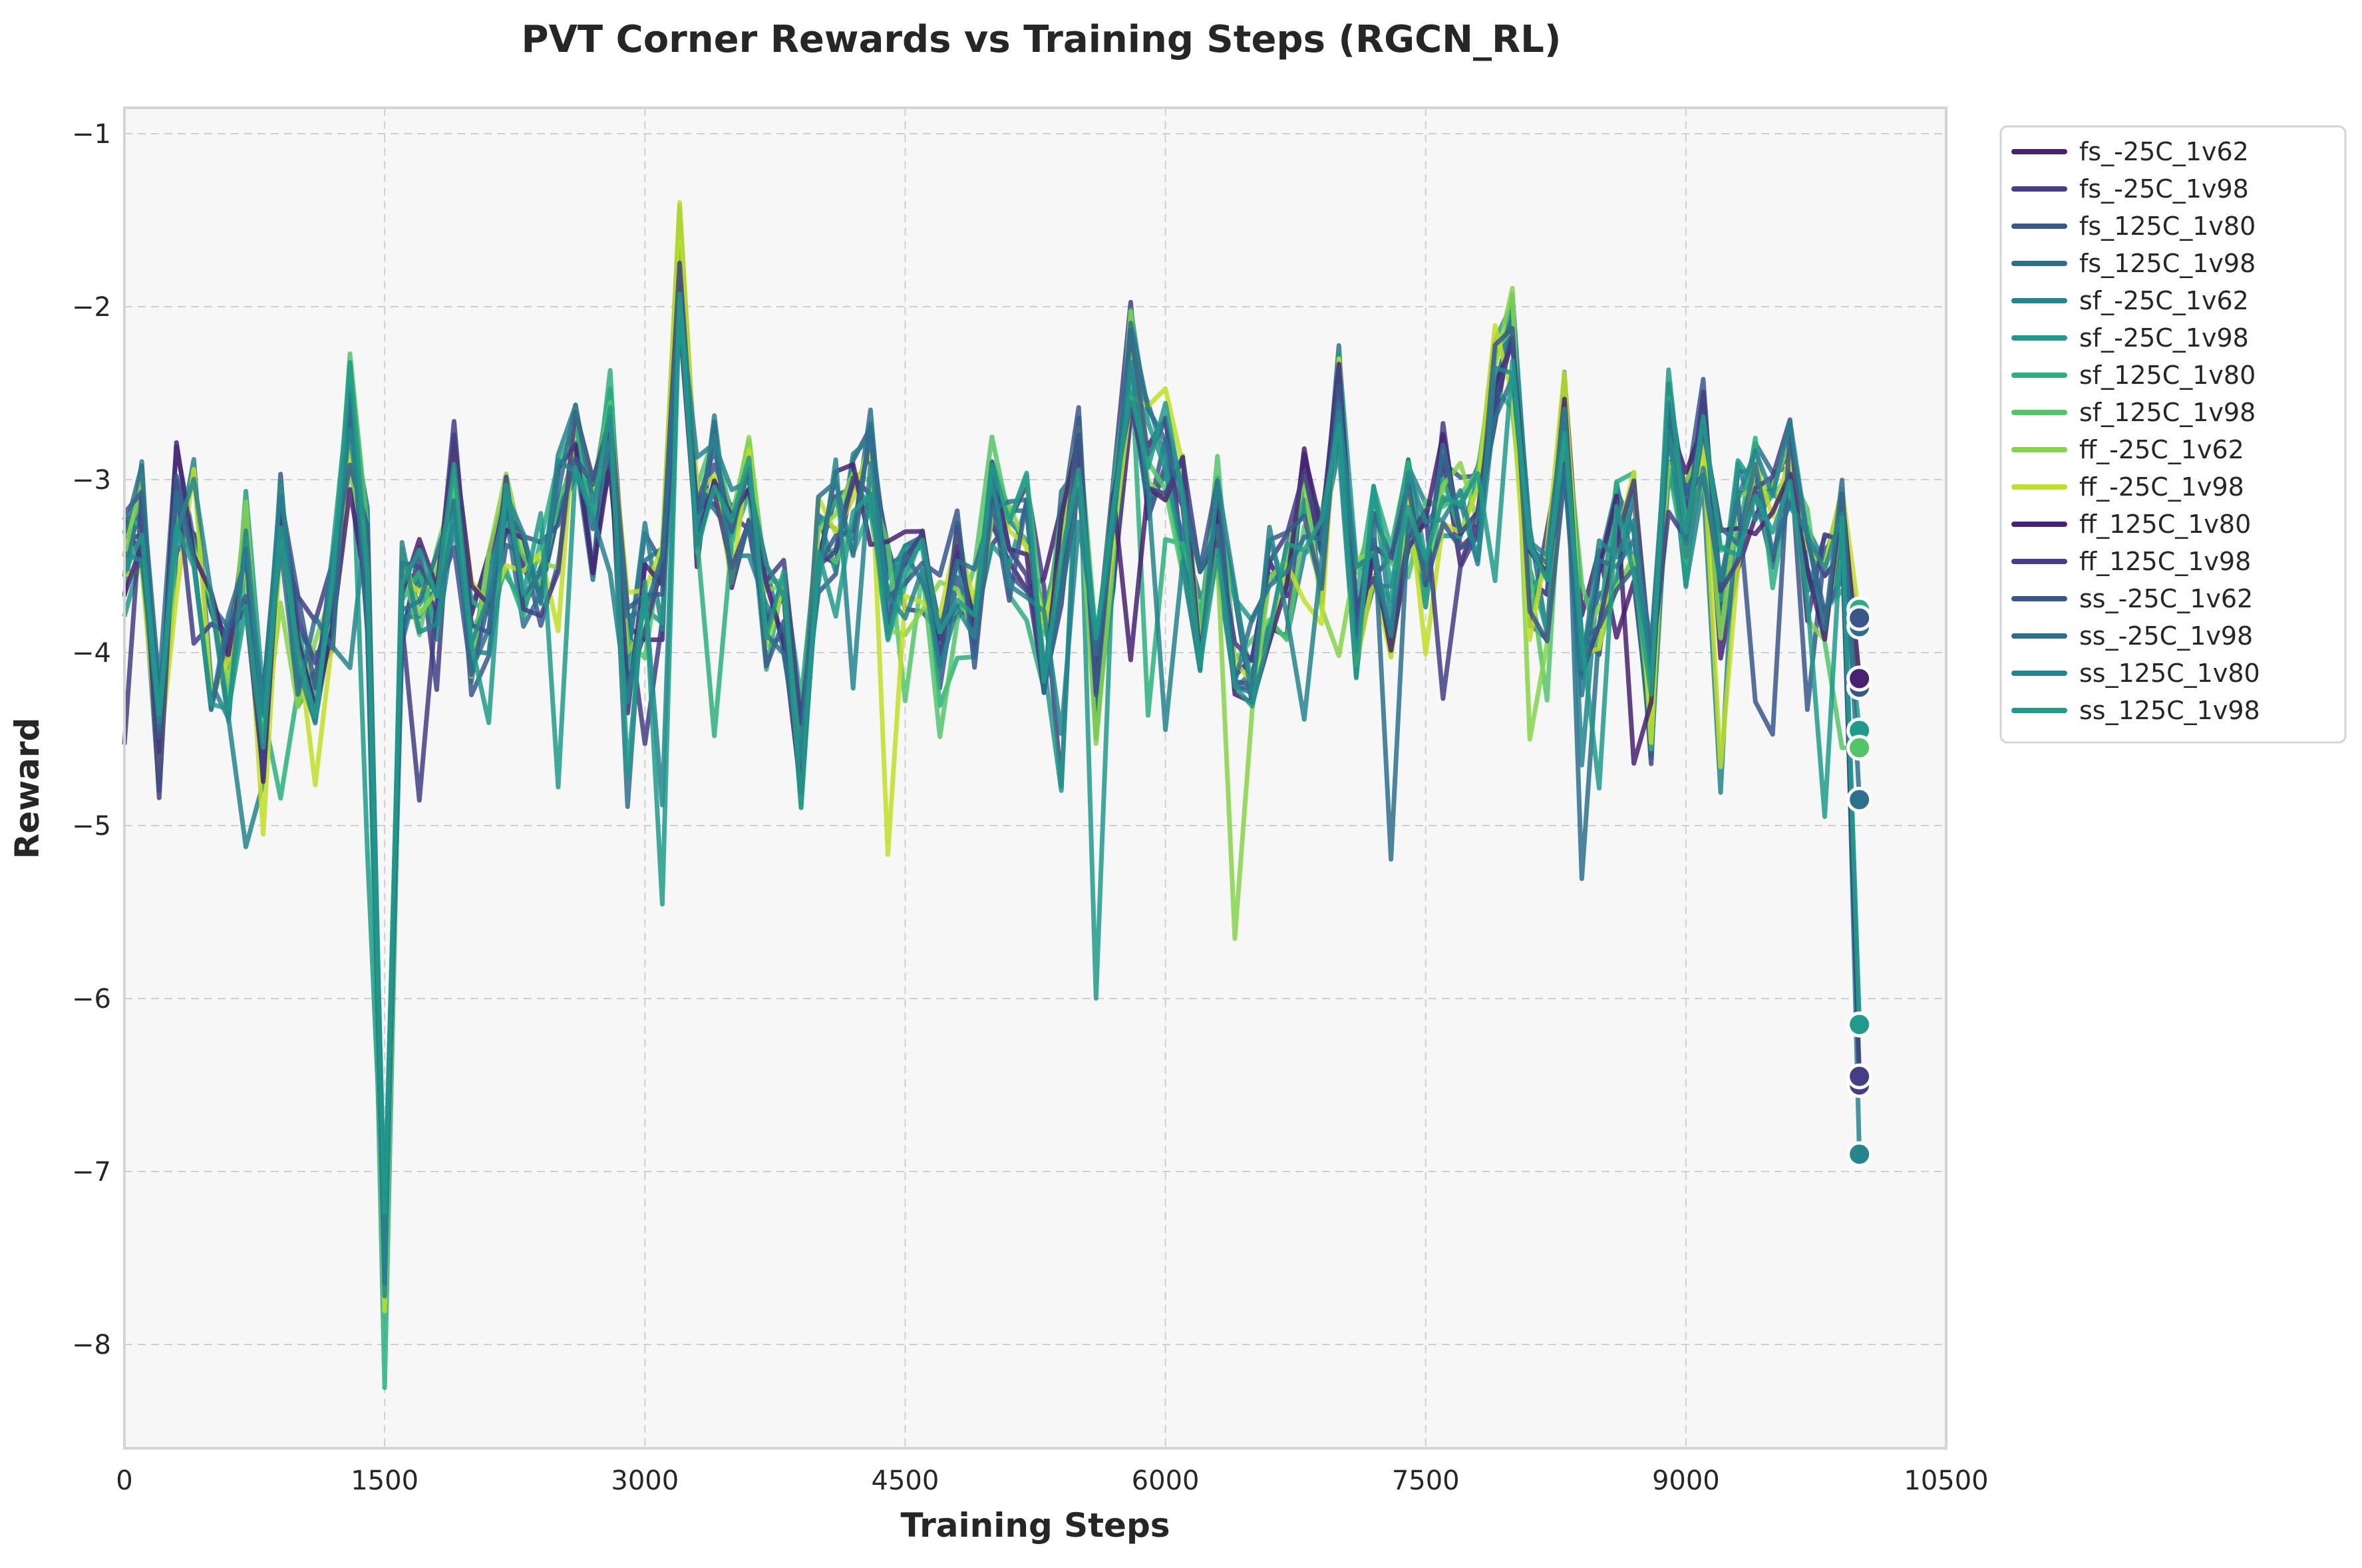 Image resolution: width=2362 pixels, height=1568 pixels. Describe the element at coordinates (91, 999) in the screenshot. I see `y-tick-label: −6` at that location.